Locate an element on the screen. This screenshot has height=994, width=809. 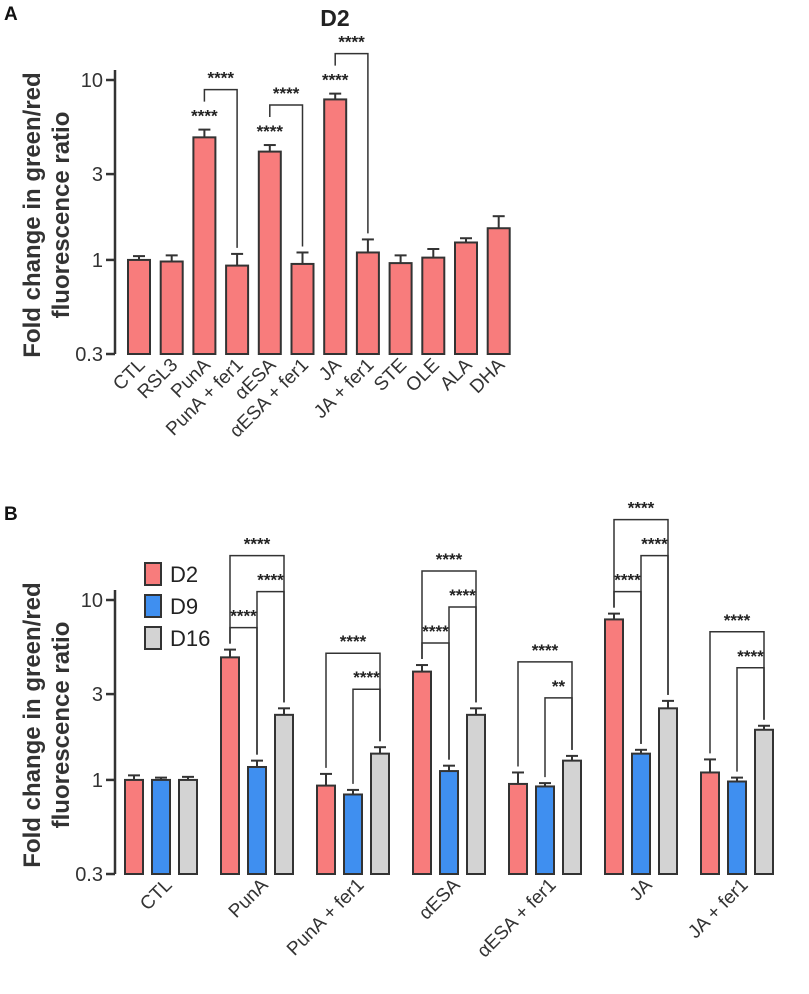
x-label-a-8: STE is located at coordinates (390, 375).